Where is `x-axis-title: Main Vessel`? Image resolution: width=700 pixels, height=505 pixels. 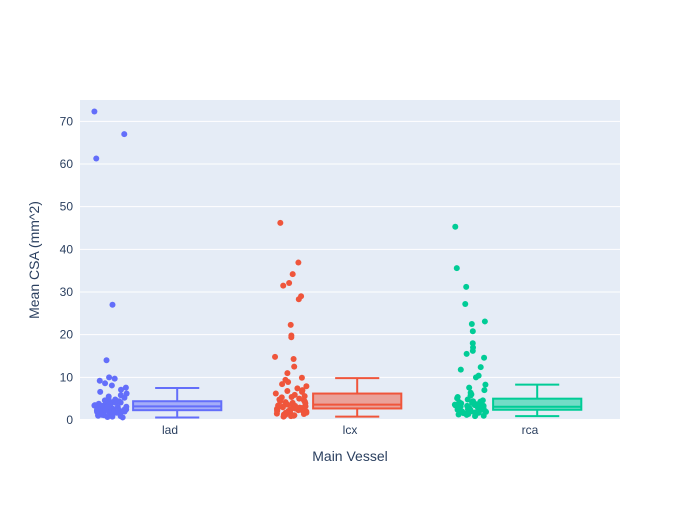 x-axis-title: Main Vessel is located at coordinates (349, 456).